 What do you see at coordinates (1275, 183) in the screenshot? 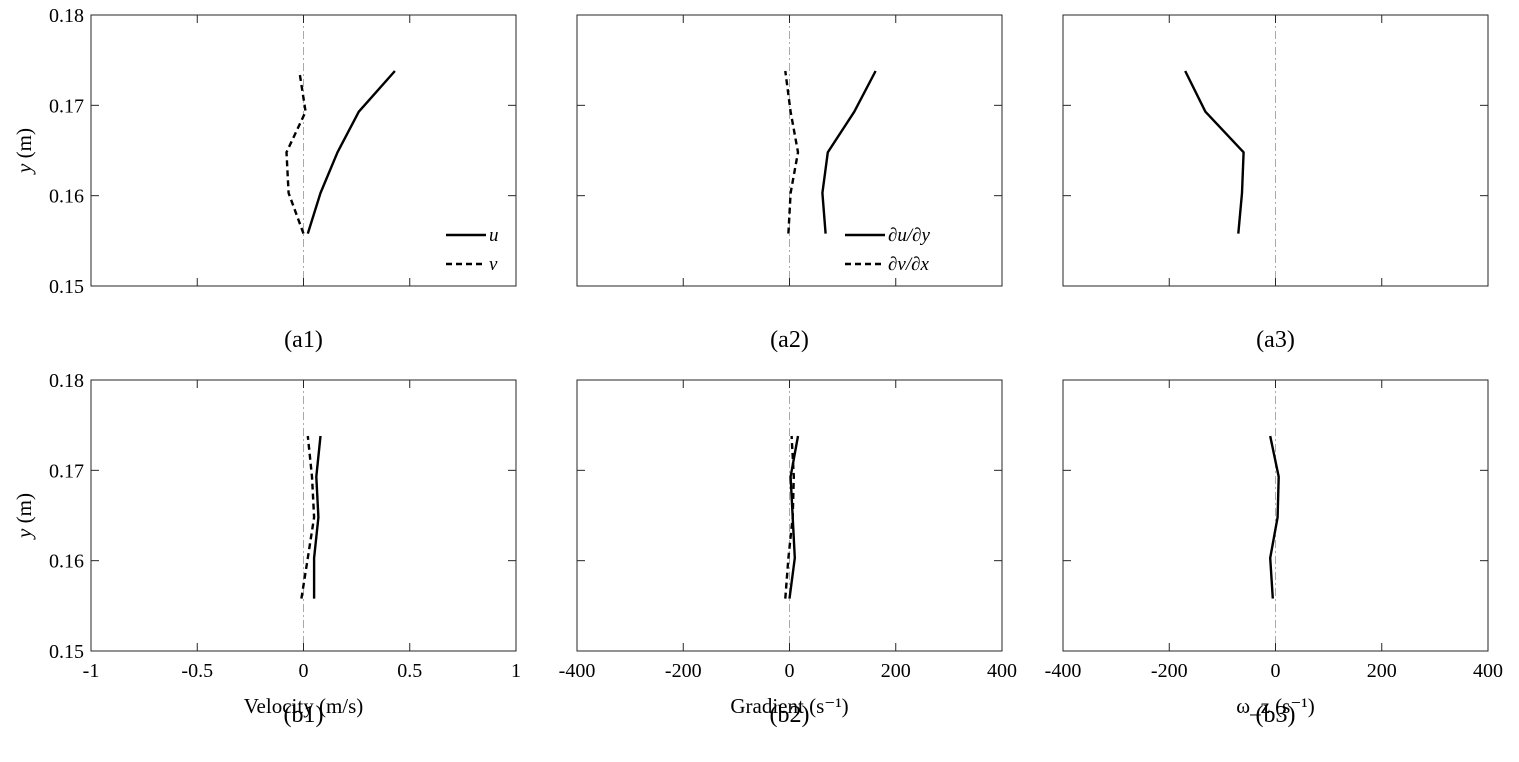
I see `panel-a3: (a3)` at bounding box center [1275, 183].